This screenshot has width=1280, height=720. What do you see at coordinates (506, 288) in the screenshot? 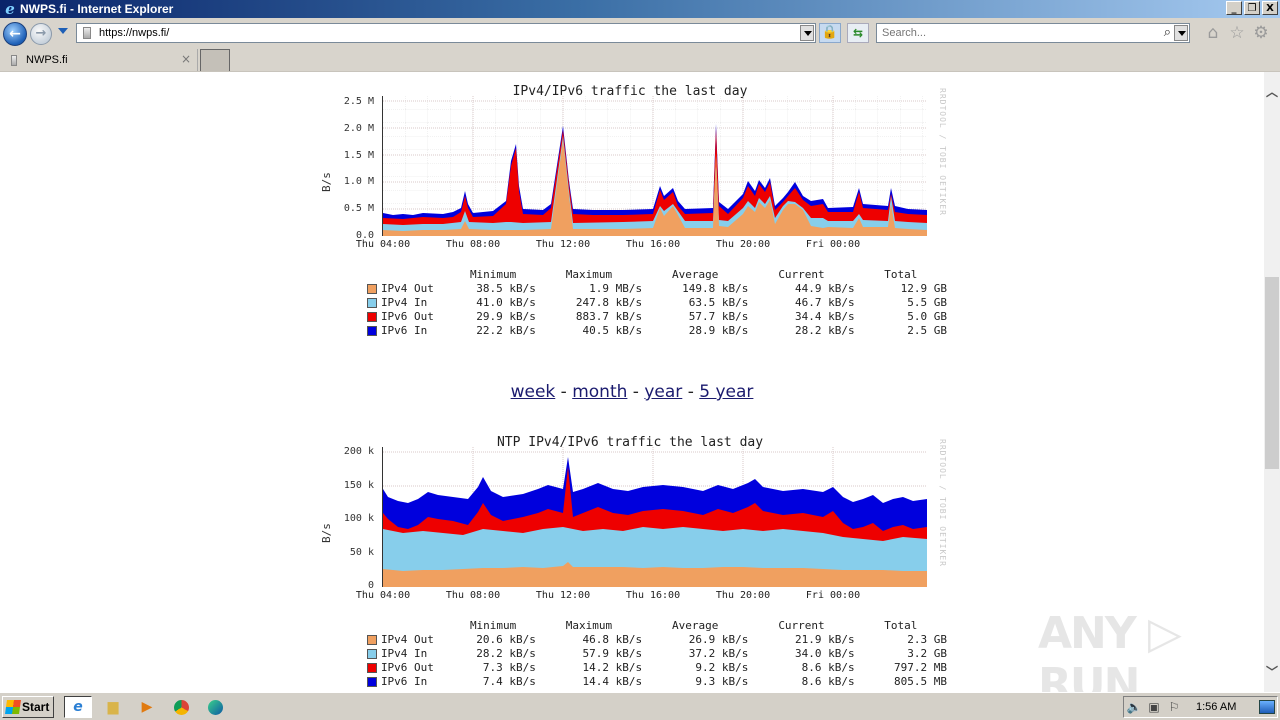
I see `value-min: 38.5 kB/s` at bounding box center [506, 288].